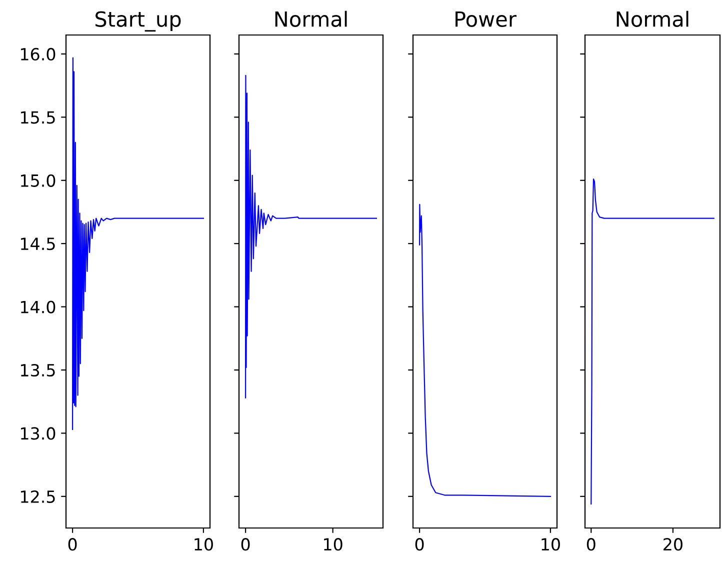 The width and height of the screenshot is (722, 562). Describe the element at coordinates (38, 496) in the screenshot. I see `y-tick-label: 12.5` at that location.